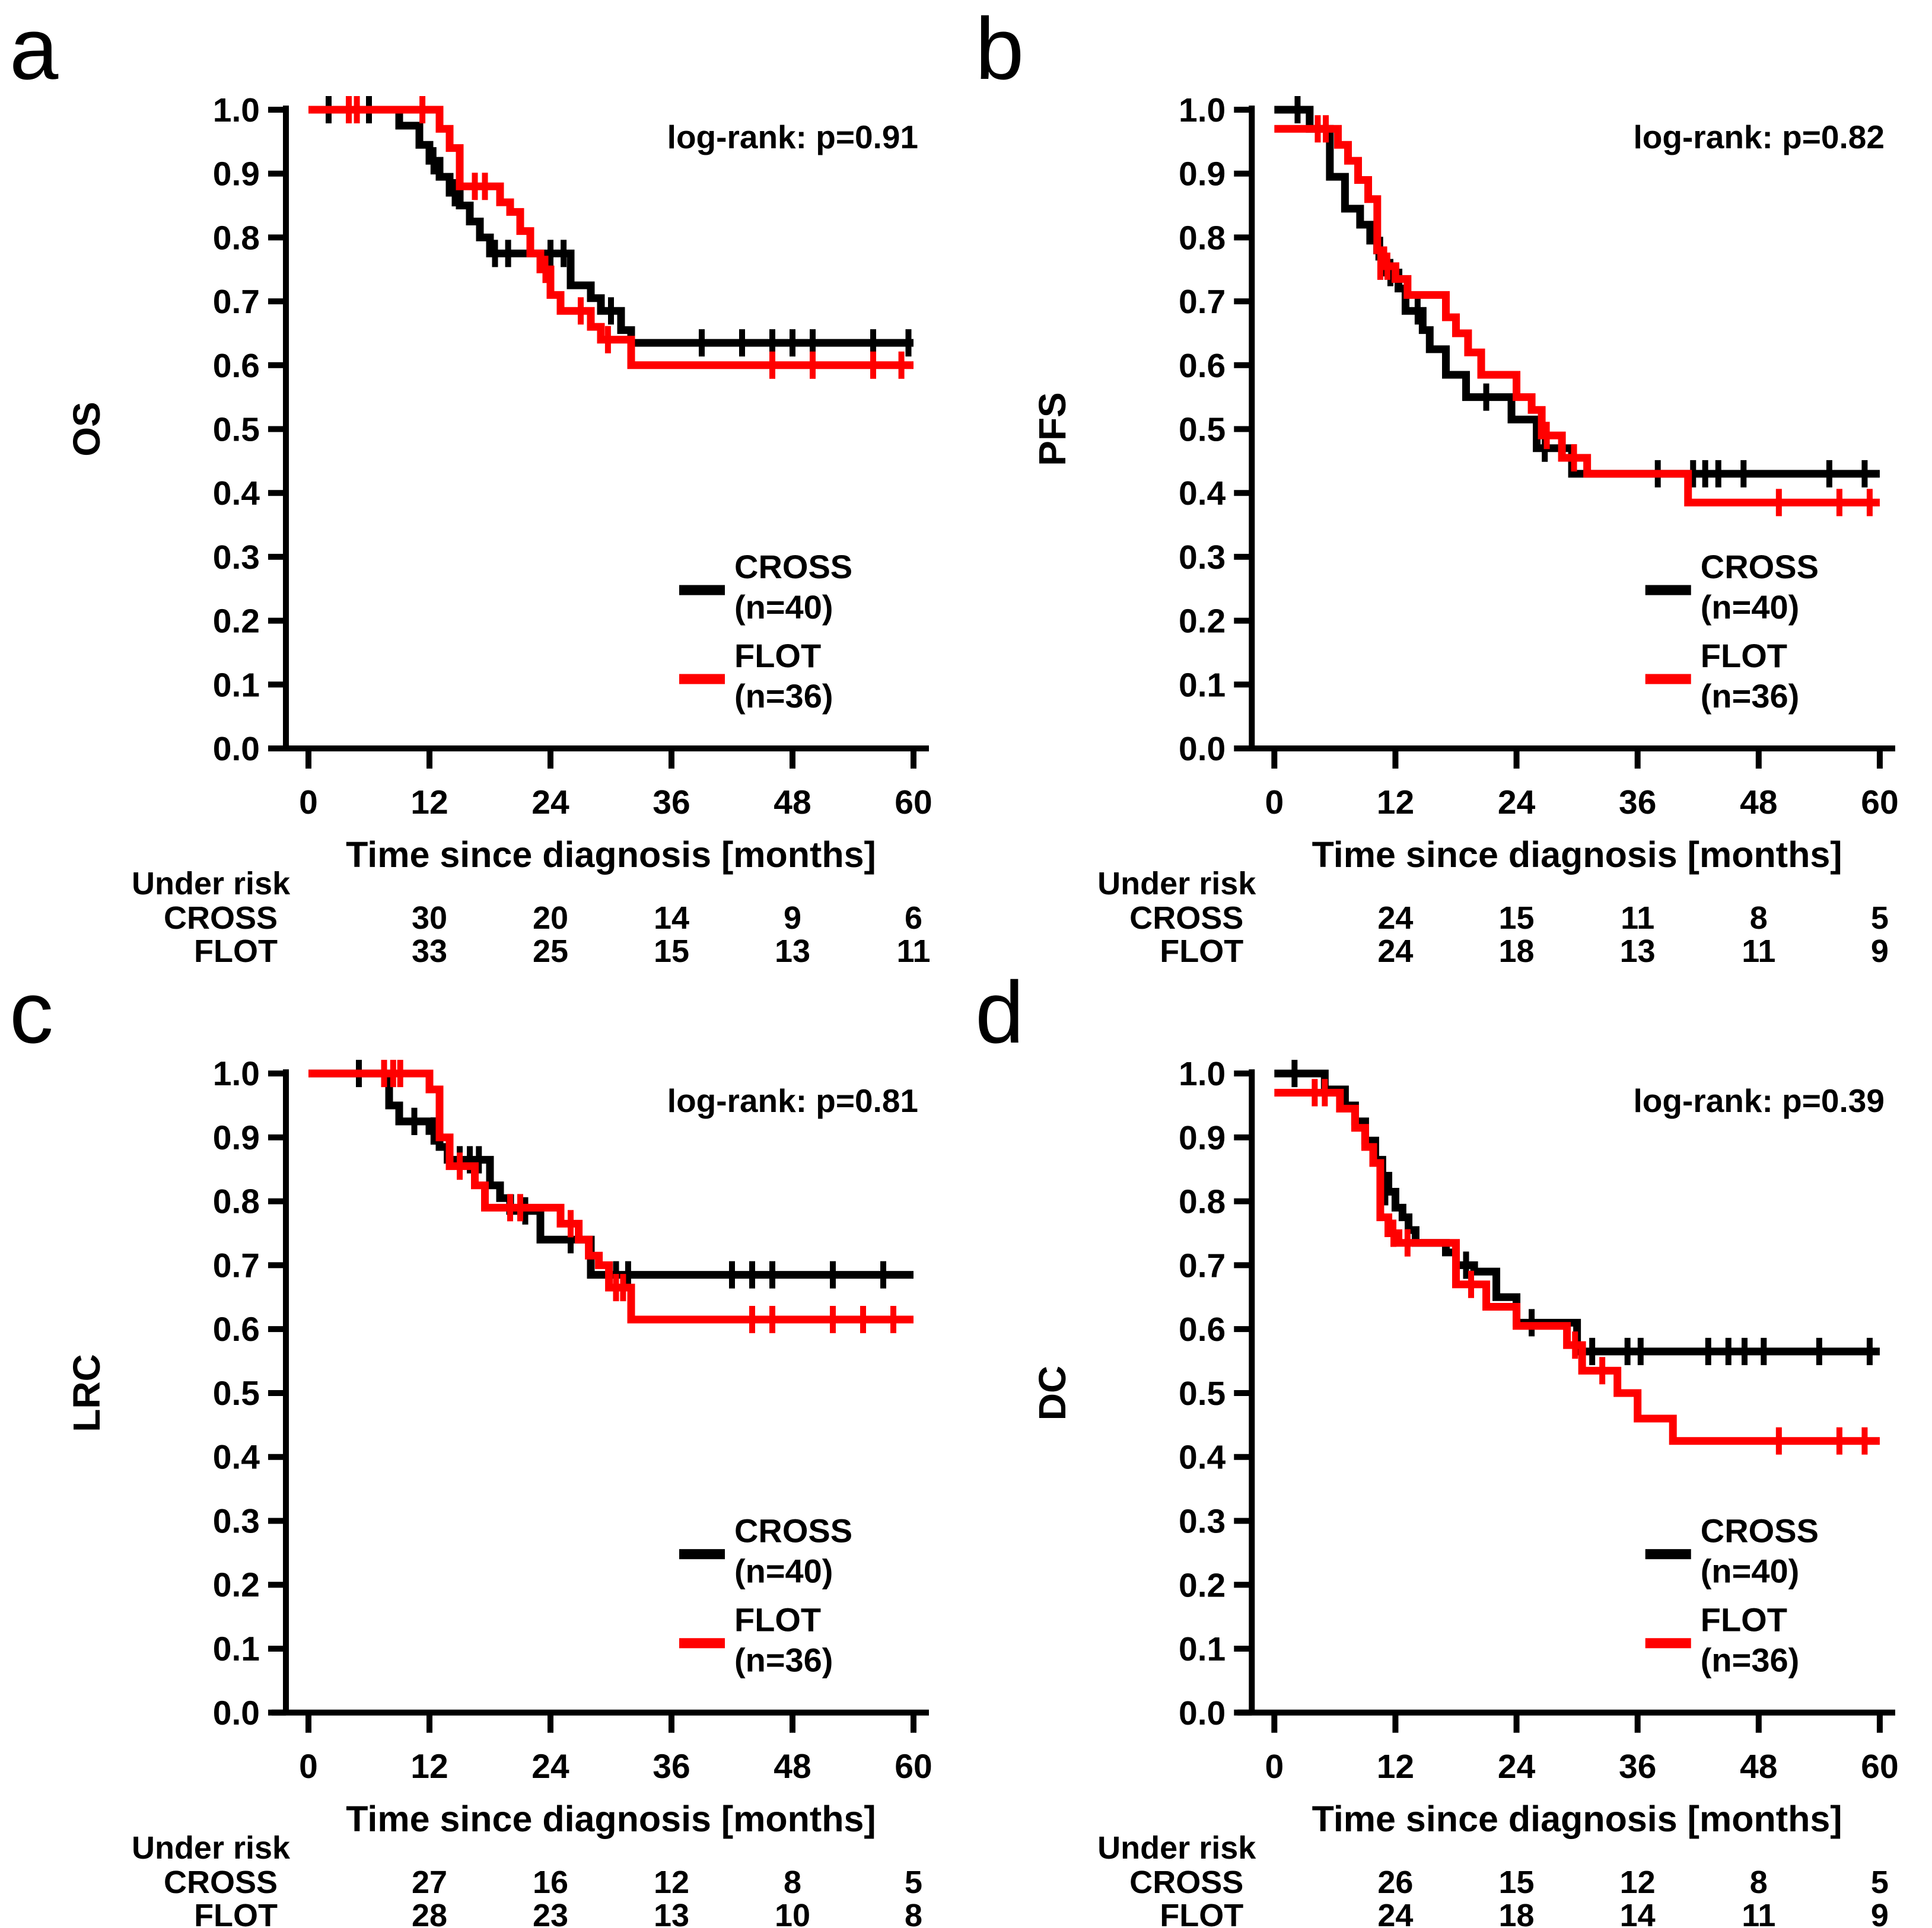 The image size is (1932, 1928). I want to click on risk-count: 28, so click(430, 1913).